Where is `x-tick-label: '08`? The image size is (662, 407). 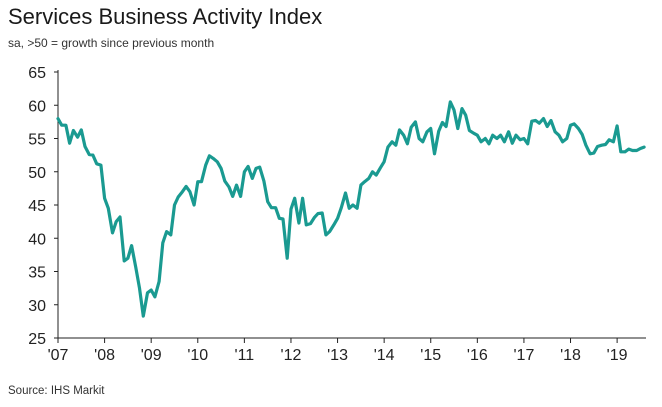
x-tick-label: '08 is located at coordinates (104, 355).